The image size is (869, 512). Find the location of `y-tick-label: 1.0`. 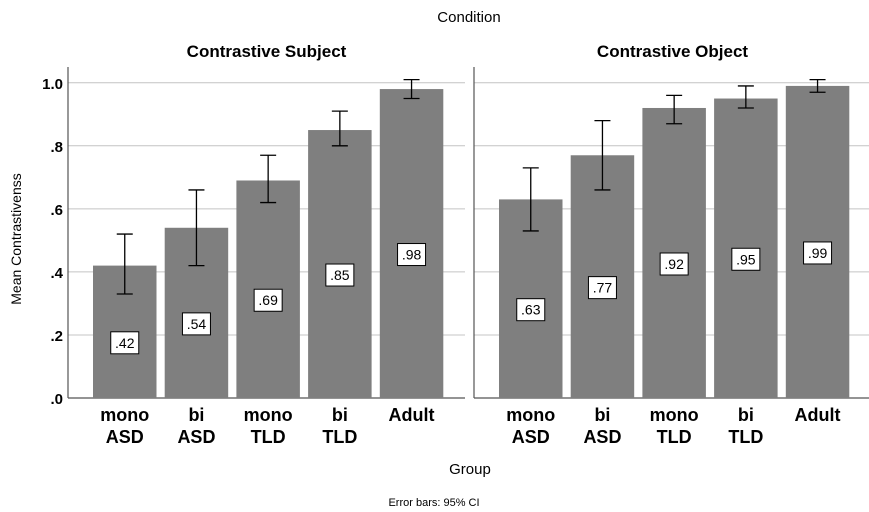

y-tick-label: 1.0 is located at coordinates (52, 84).